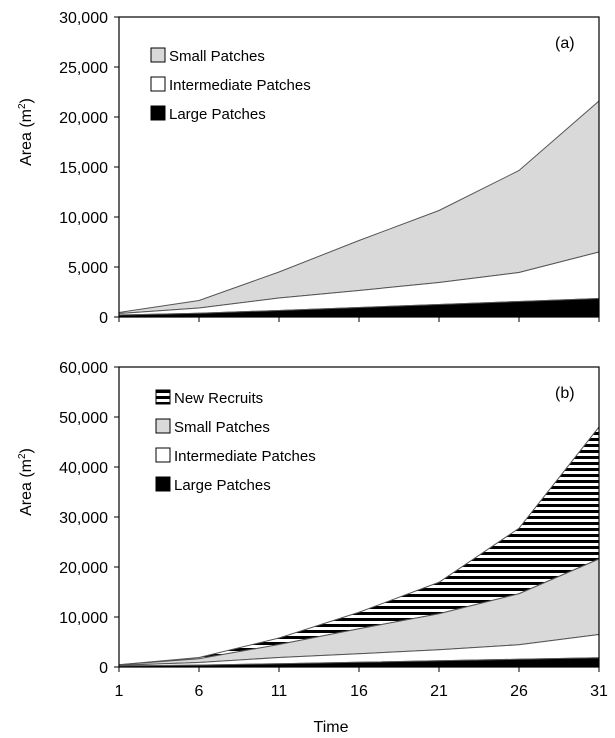 This screenshot has height=738, width=615. I want to click on legend-label-new-recruits: New Recruits, so click(218, 398).